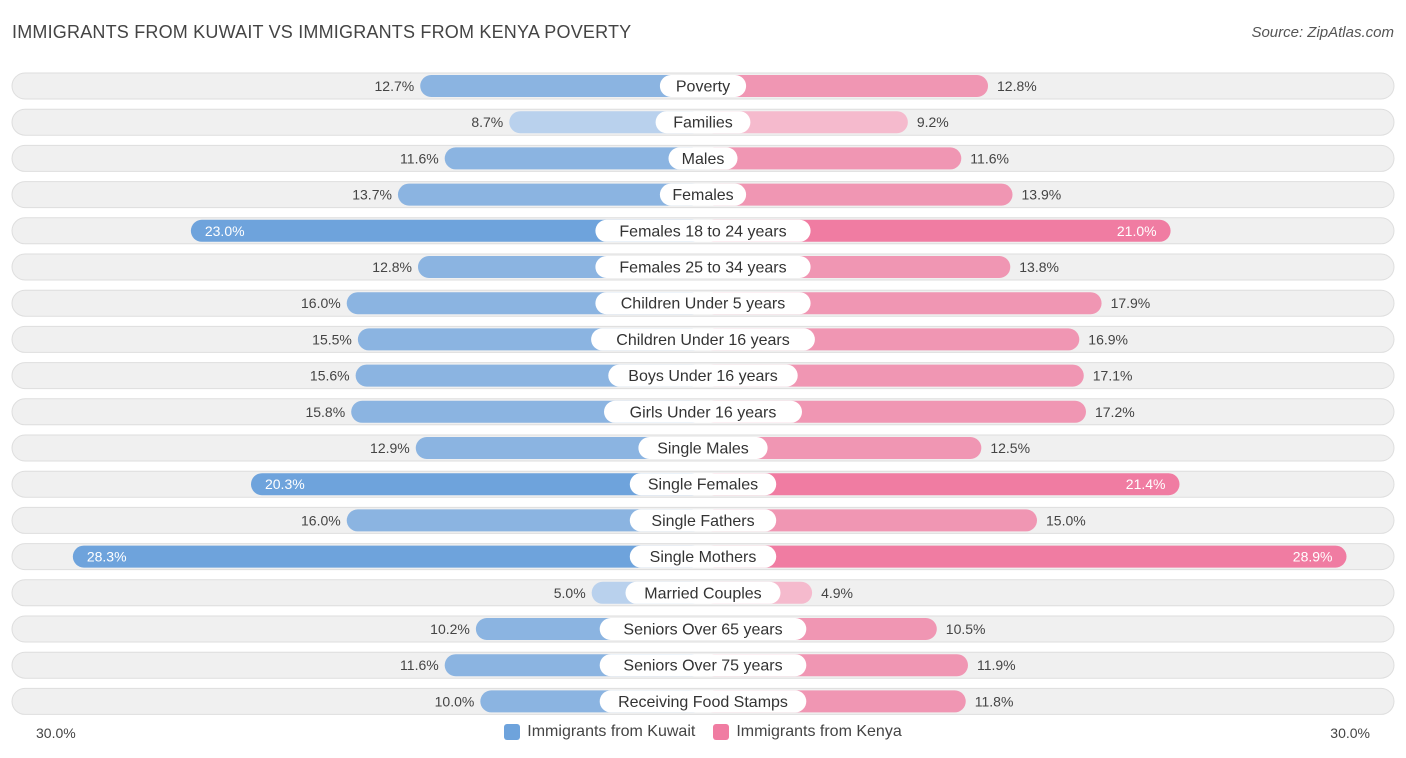 The height and width of the screenshot is (758, 1406). I want to click on axis-left-label: 30.0%, so click(56, 733).